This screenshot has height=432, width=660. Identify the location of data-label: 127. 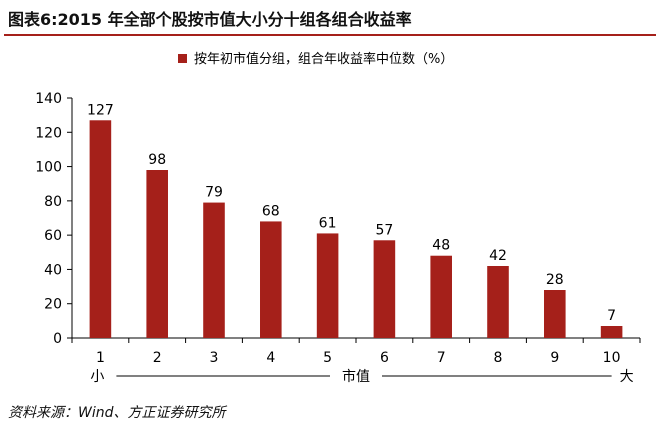
(100, 110).